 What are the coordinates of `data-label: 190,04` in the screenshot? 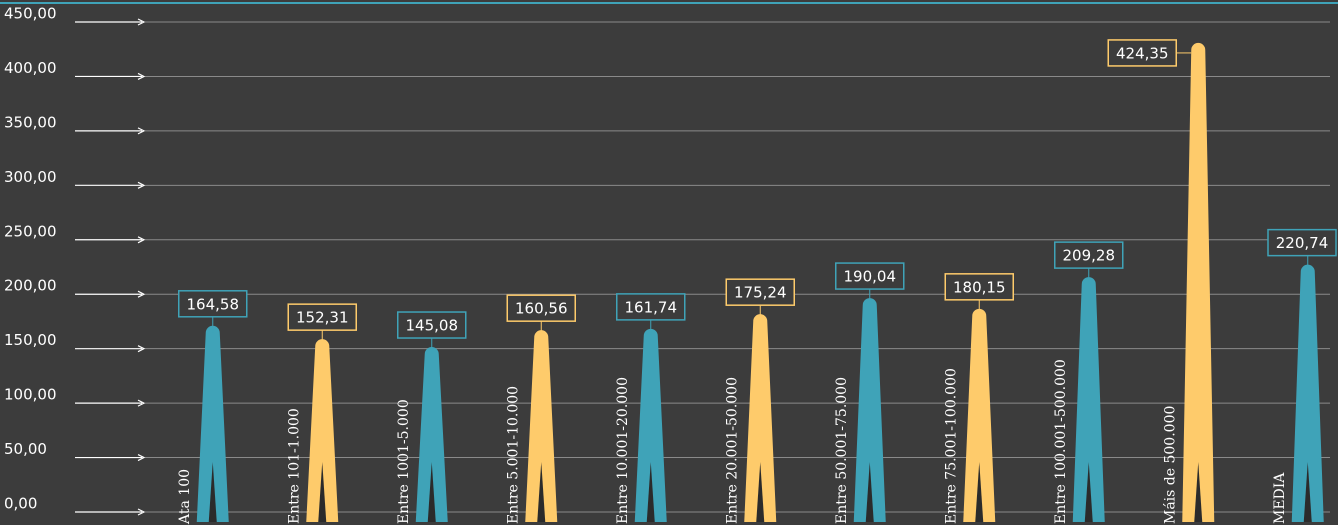 It's located at (870, 277).